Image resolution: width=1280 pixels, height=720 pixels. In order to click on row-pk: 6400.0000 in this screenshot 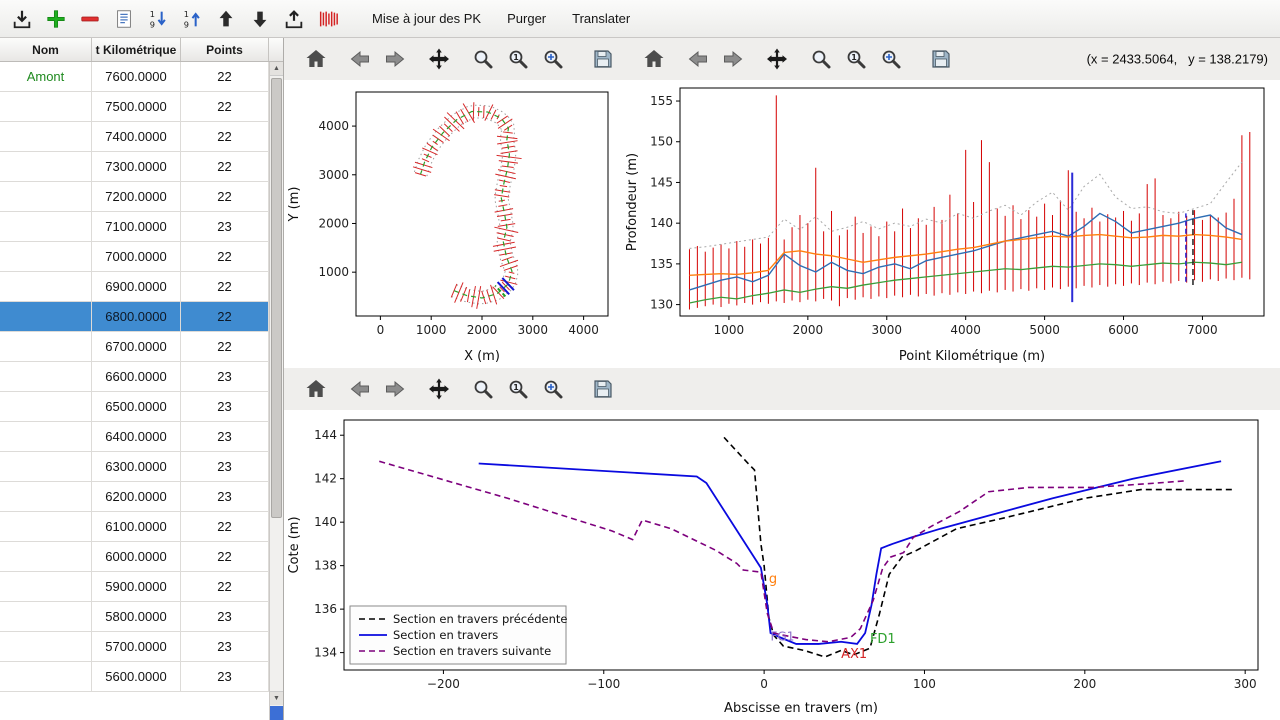, I will do `click(136, 436)`.